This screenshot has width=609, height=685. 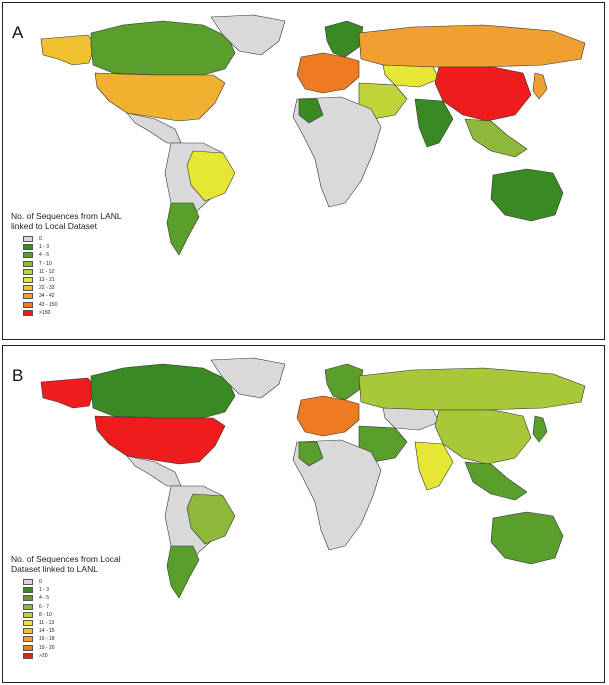 I want to click on legend-label: 14 - 15, so click(x=47, y=631).